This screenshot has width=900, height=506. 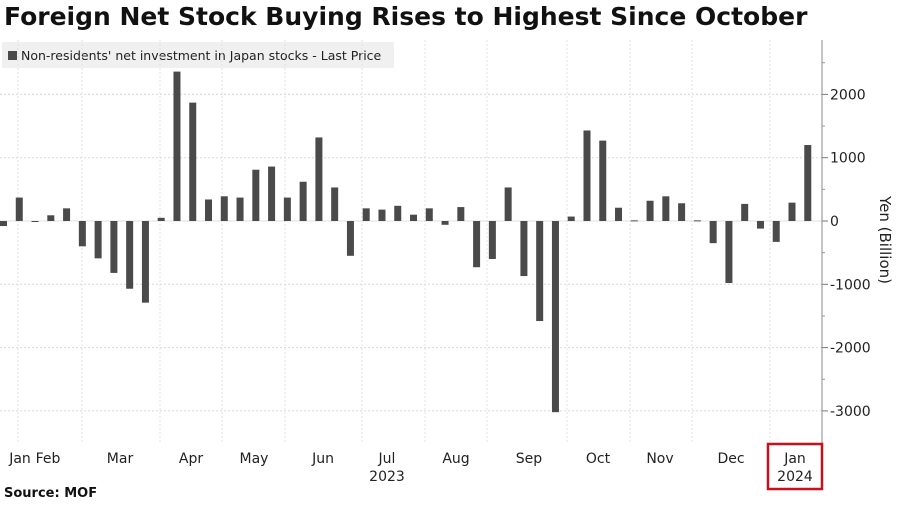 I want to click on x-tick-label: Dec, so click(x=730, y=459).